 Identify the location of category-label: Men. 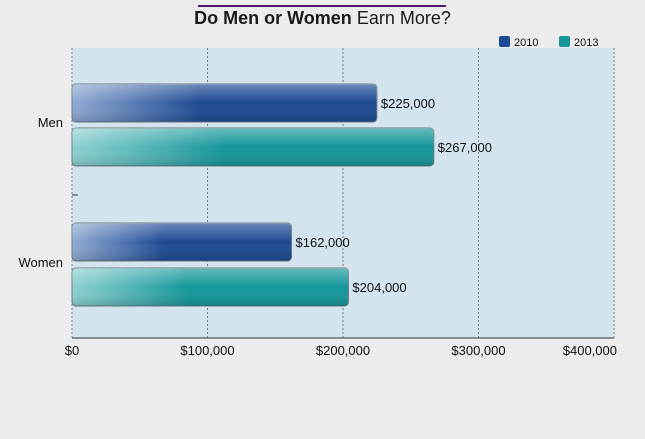
(50, 122).